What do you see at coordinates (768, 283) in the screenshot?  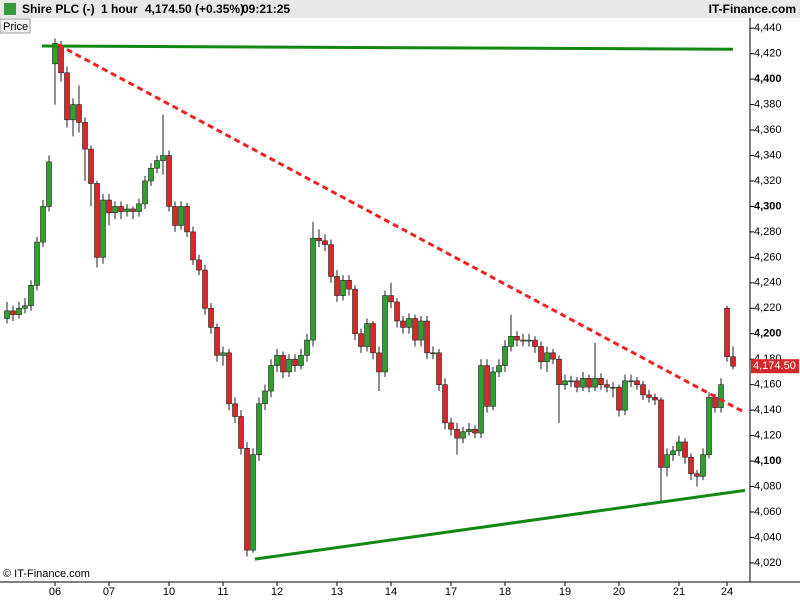 I see `y-tick-label: 4,240` at bounding box center [768, 283].